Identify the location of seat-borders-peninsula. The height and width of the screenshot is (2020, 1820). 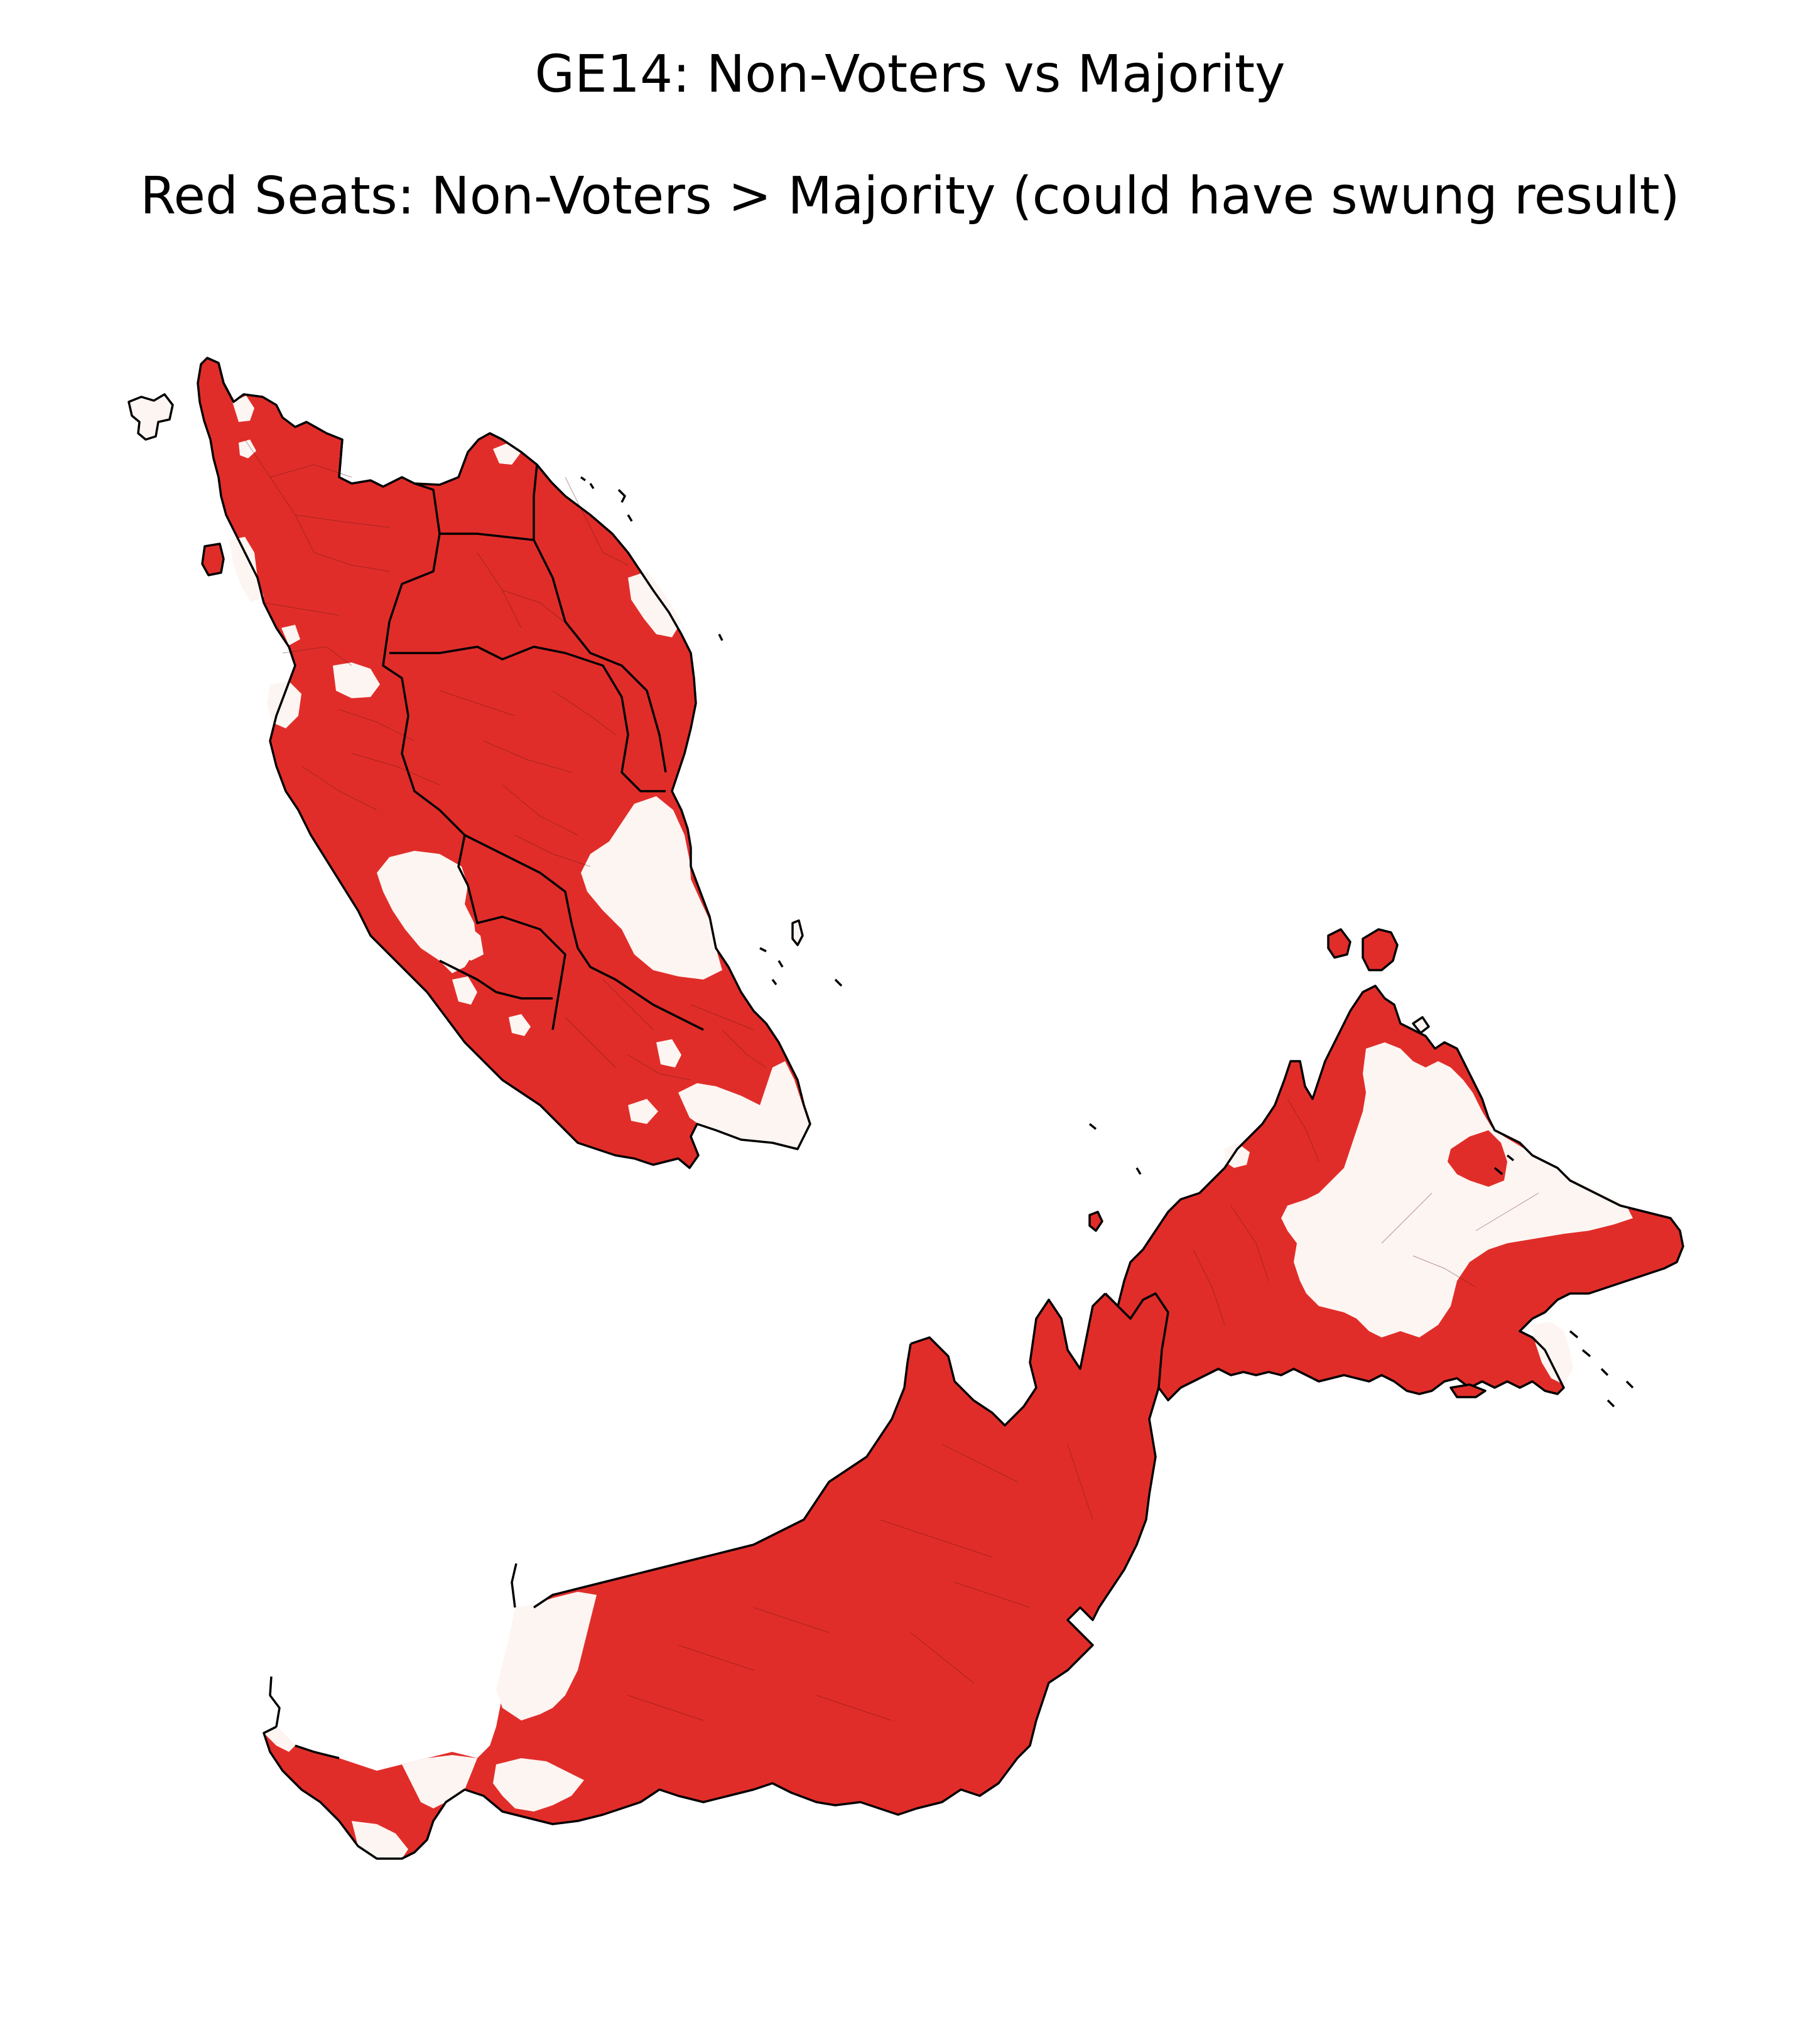
(505, 760).